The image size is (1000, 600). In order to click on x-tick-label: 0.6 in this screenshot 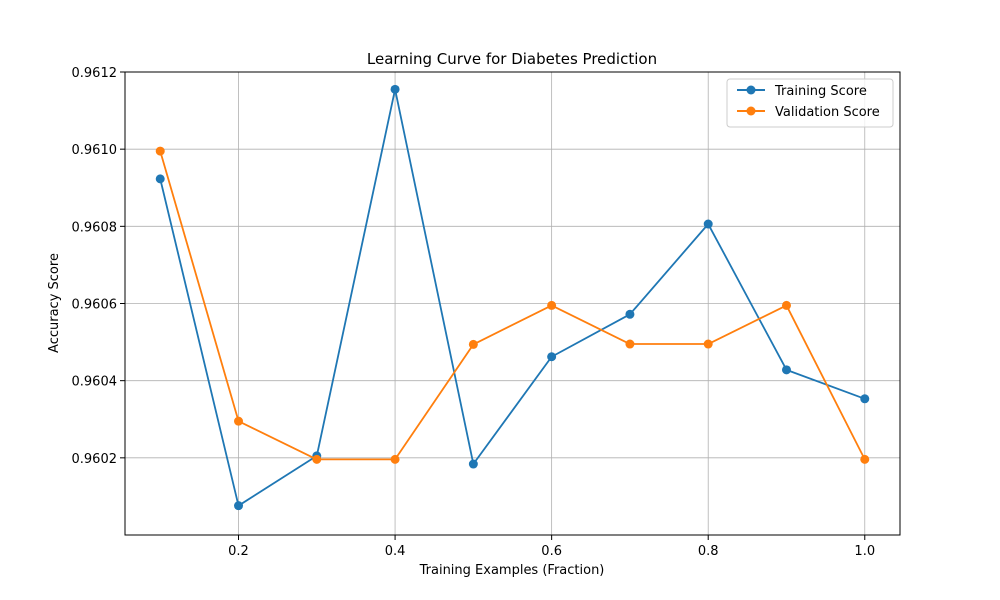, I will do `click(551, 551)`.